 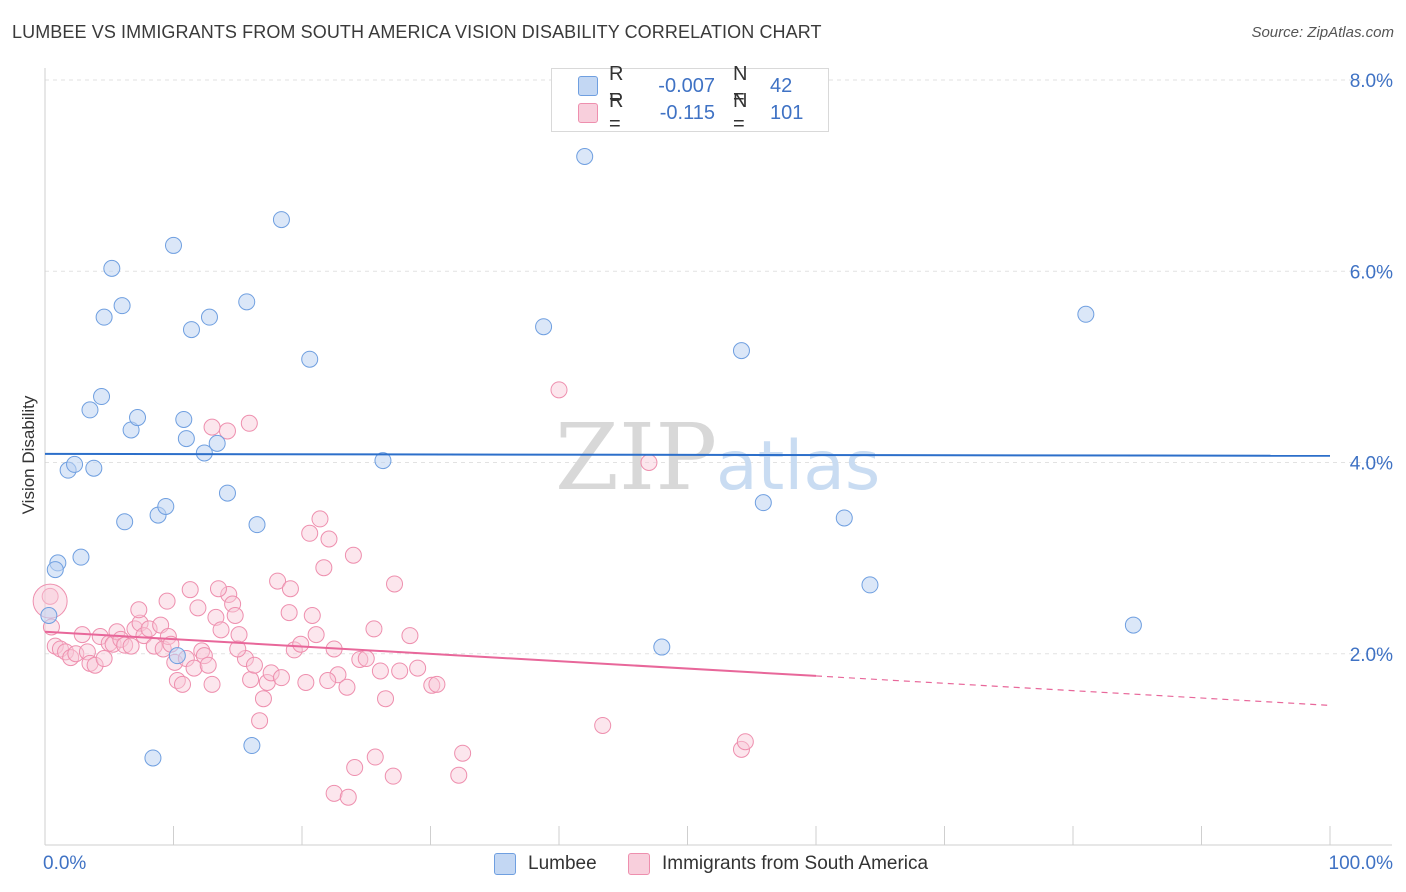 I want to click on source-label: Source: ZipAtlas.com, so click(x=1322, y=32).